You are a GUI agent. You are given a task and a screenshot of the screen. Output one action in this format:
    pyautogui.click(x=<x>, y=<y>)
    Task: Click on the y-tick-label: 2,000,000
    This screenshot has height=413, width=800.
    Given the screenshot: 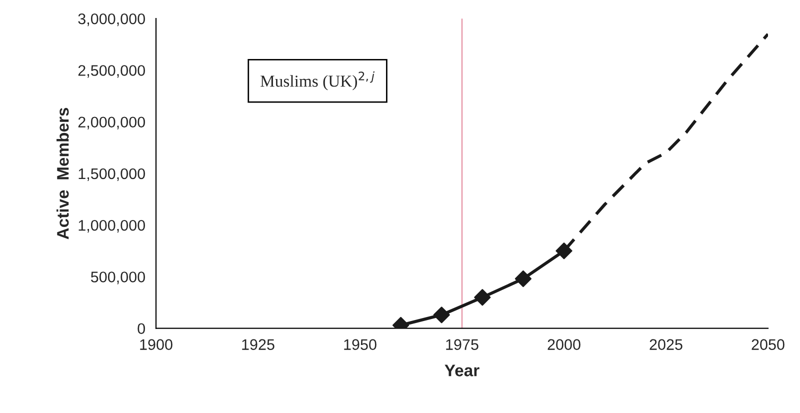 What is the action you would take?
    pyautogui.click(x=111, y=123)
    